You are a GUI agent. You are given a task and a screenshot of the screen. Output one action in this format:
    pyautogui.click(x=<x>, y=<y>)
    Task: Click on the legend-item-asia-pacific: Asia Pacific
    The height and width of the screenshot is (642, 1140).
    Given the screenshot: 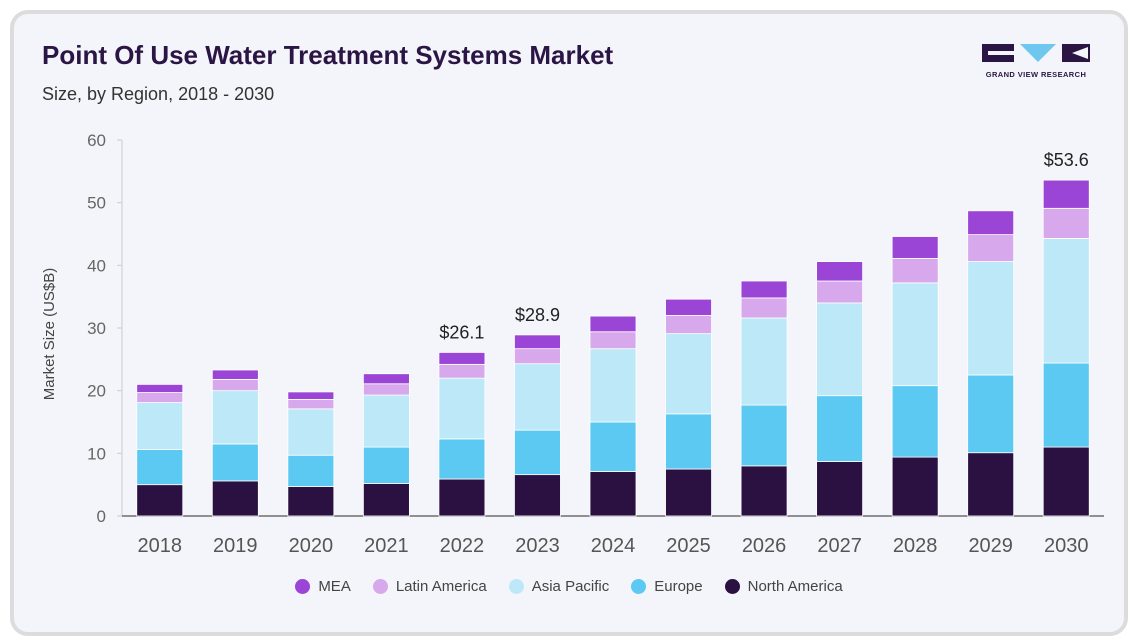 What is the action you would take?
    pyautogui.click(x=559, y=586)
    